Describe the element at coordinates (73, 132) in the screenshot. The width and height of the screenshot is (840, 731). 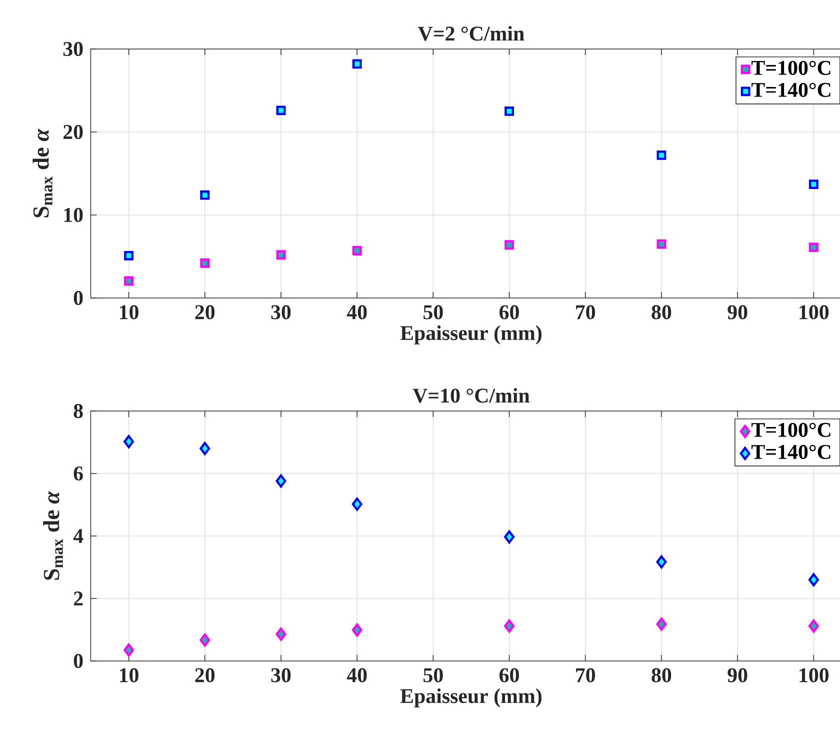
I see `y-tick-label: 20` at that location.